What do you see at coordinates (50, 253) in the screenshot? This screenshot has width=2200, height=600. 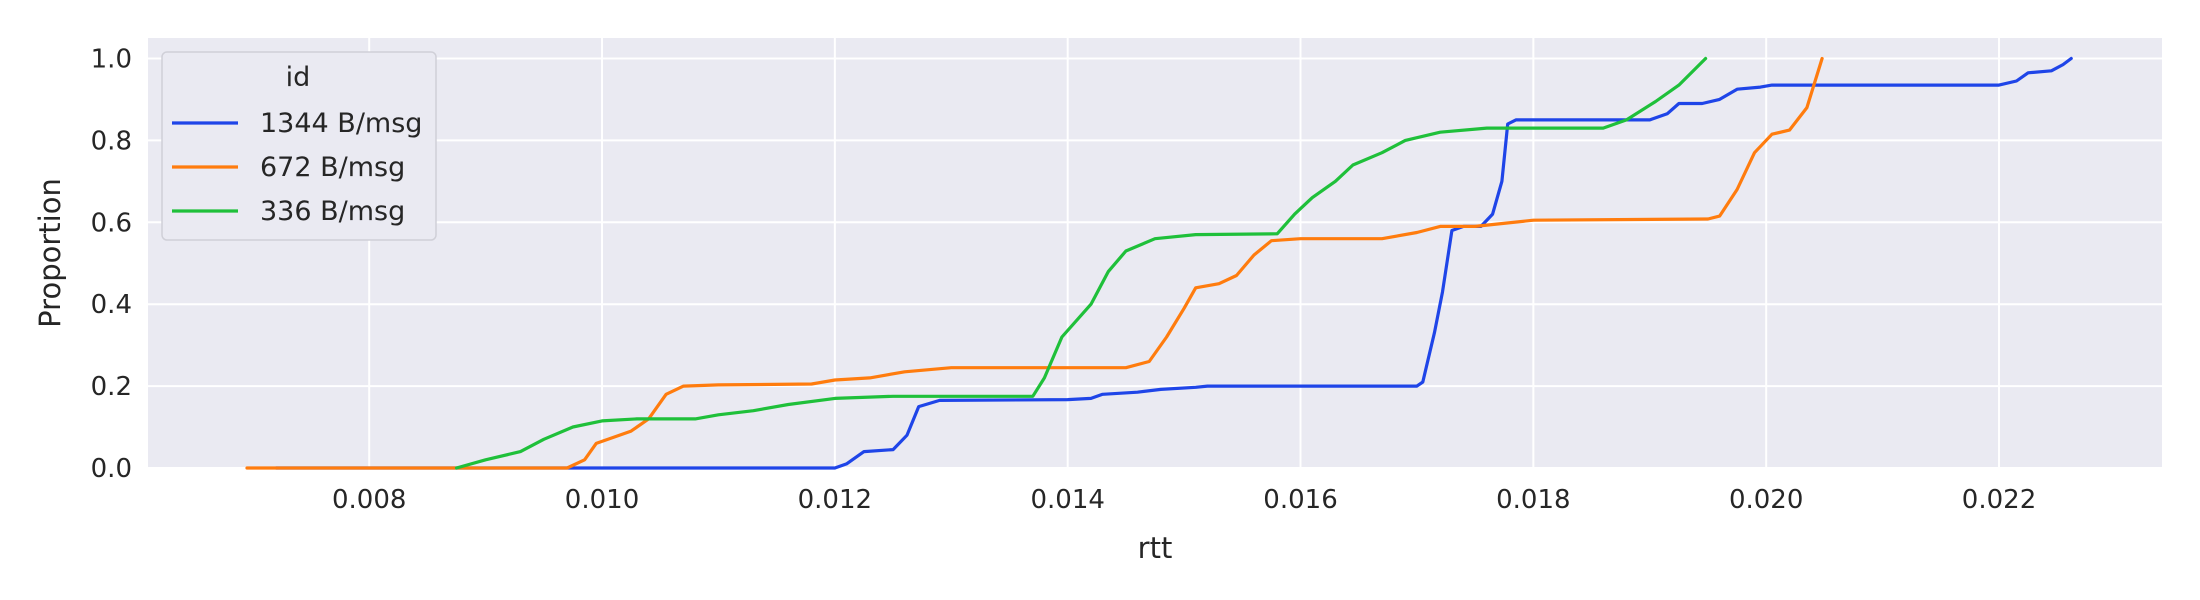 I see `y-axis-label: Proportion` at bounding box center [50, 253].